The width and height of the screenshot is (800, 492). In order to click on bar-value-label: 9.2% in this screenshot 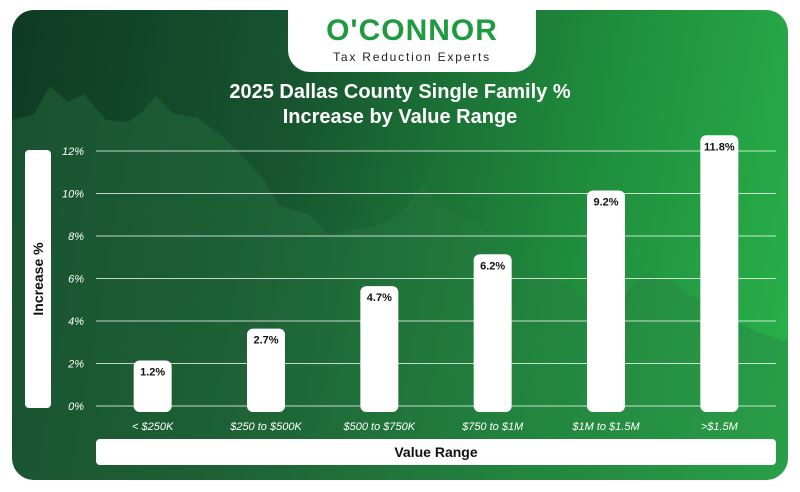, I will do `click(605, 203)`.